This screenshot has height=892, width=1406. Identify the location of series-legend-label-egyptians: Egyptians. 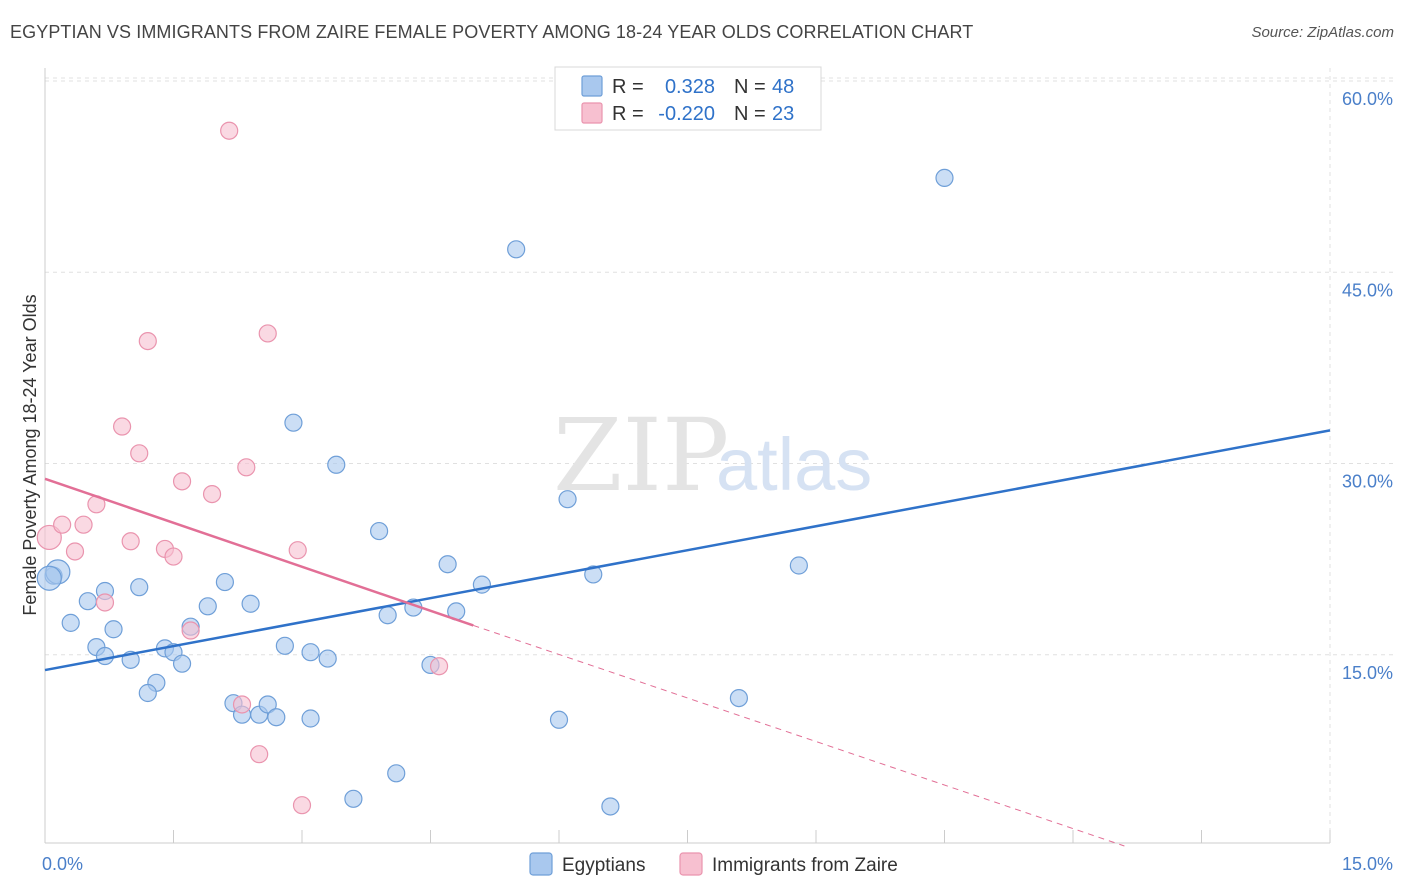
(603, 865).